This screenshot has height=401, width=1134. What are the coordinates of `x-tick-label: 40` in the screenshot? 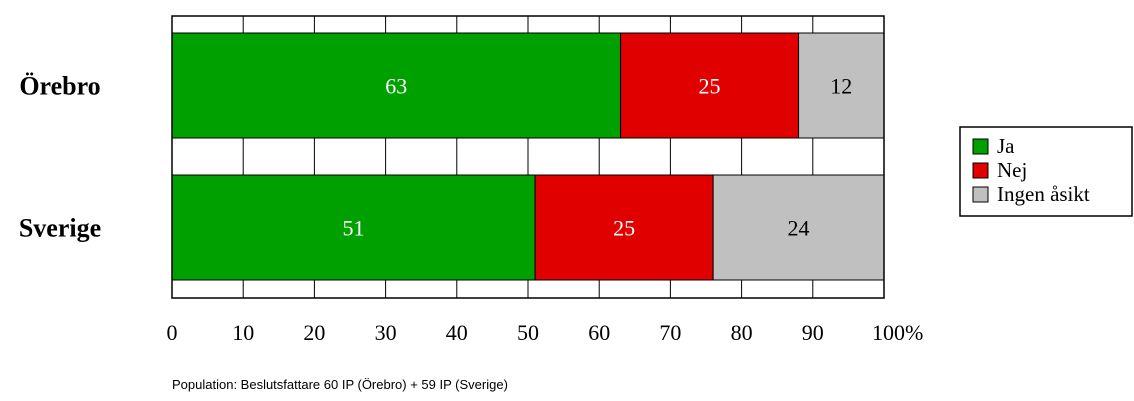 It's located at (457, 332).